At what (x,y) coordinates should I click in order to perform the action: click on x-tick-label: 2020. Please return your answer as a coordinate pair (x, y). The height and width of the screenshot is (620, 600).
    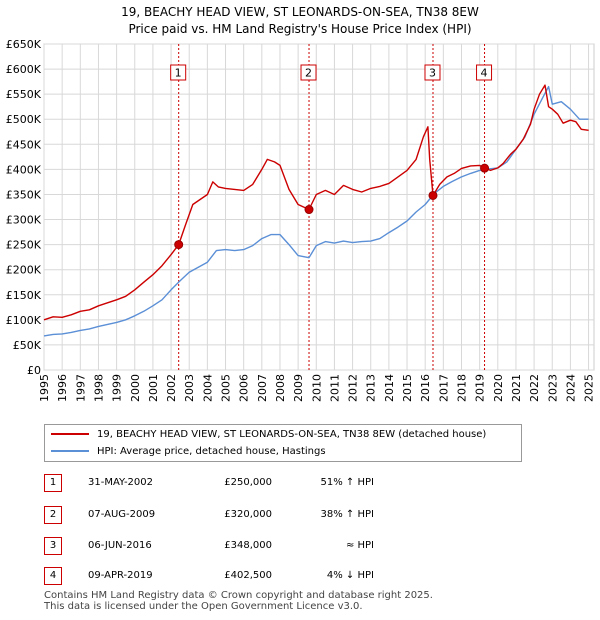
    Looking at the image, I should click on (498, 388).